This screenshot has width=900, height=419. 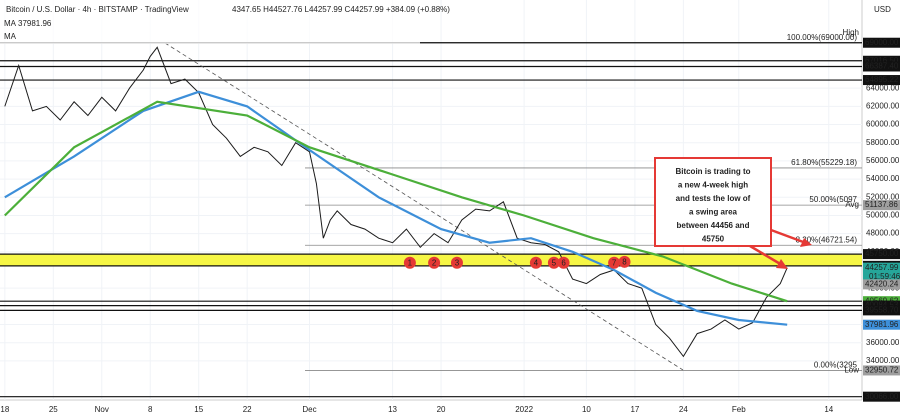 What do you see at coordinates (713, 212) in the screenshot?
I see `annotation-text: a swing area` at bounding box center [713, 212].